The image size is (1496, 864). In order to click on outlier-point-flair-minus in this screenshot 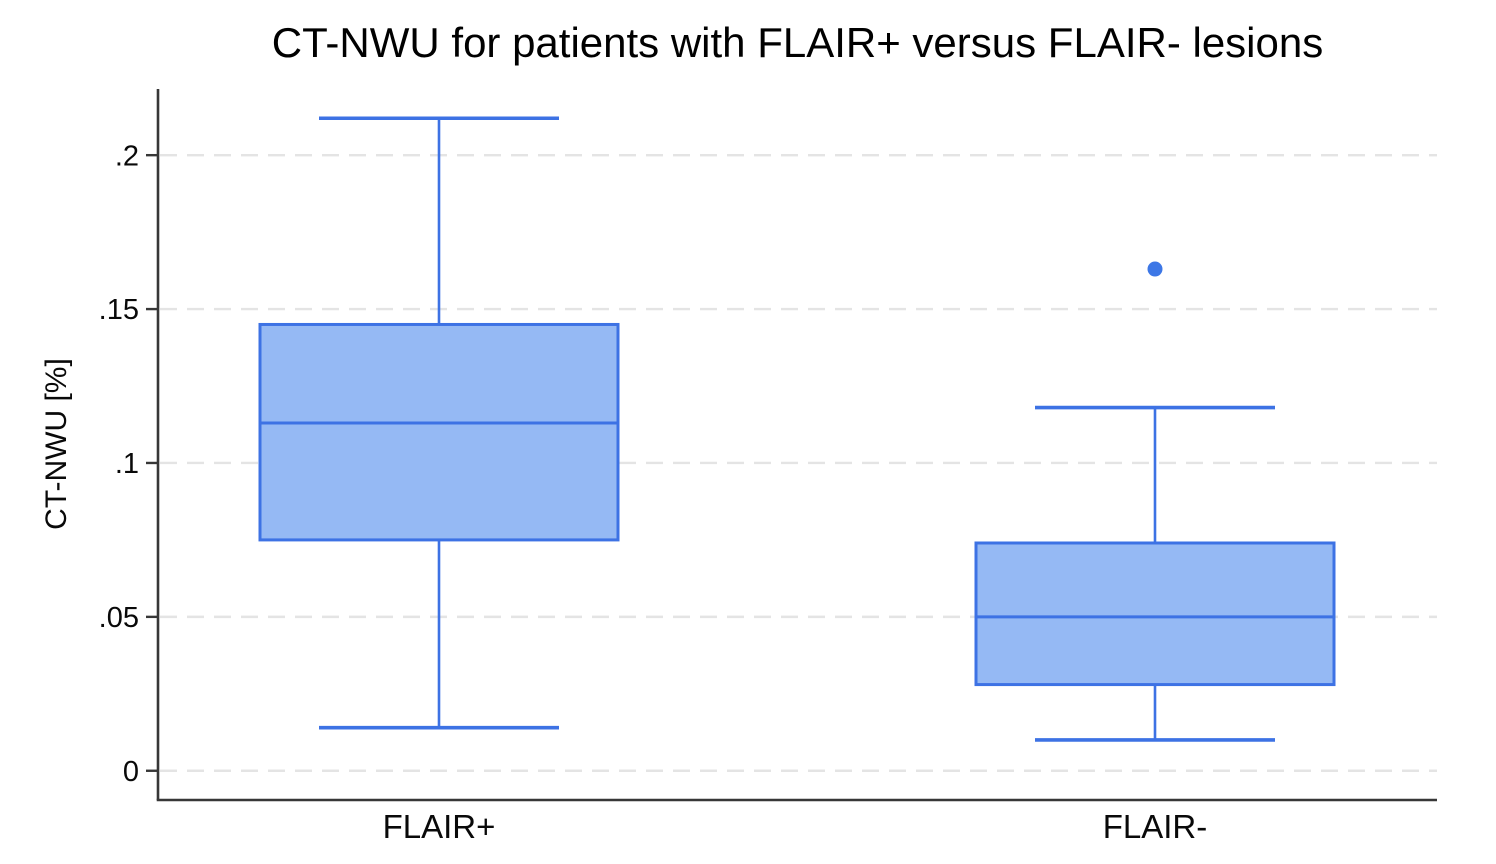, I will do `click(1155, 269)`.